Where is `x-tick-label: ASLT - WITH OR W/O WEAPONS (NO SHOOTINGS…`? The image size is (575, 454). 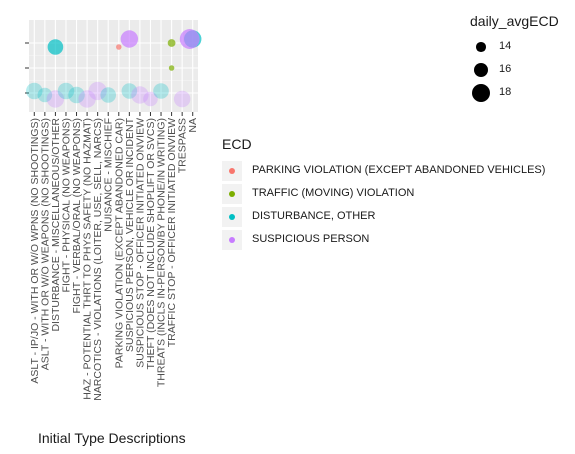
x-tick-label: ASLT - WITH OR W/O WEAPONS (NO SHOOTINGS… is located at coordinates (45, 244).